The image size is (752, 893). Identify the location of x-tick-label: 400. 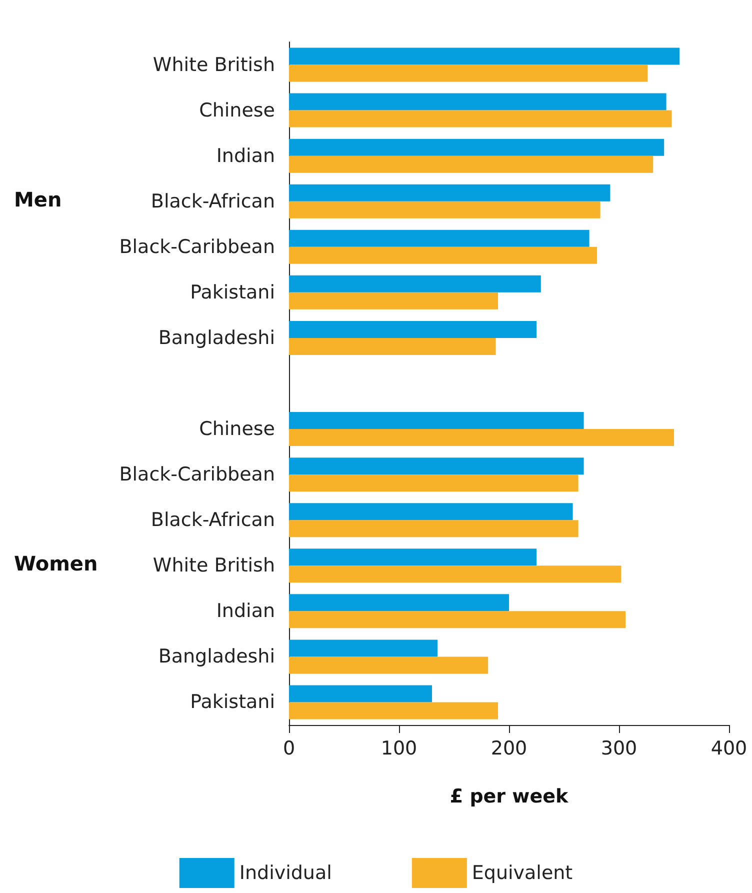
(729, 749).